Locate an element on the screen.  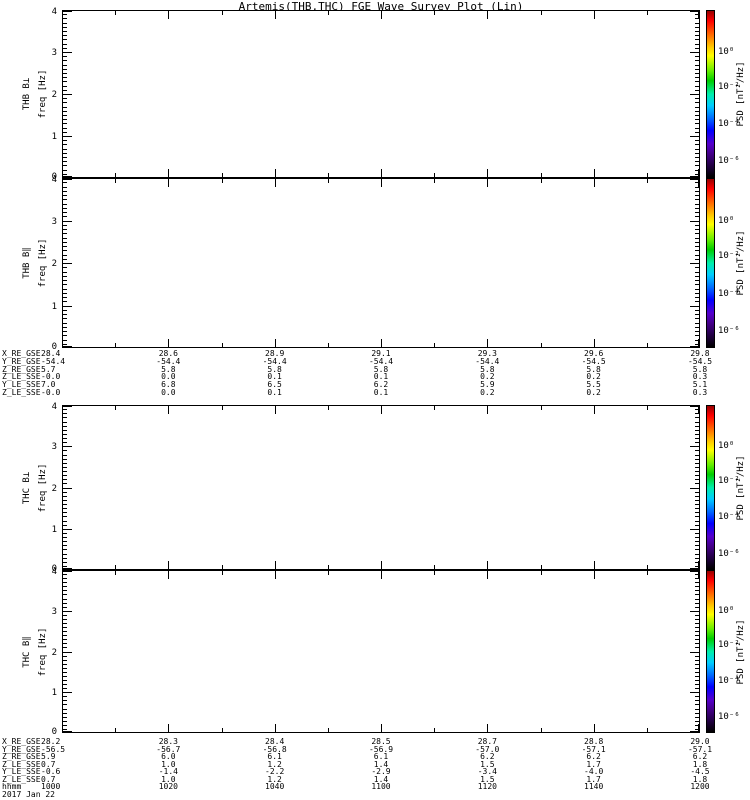
ephemeris-mid-value: -0.0 is located at coordinates (51, 377).